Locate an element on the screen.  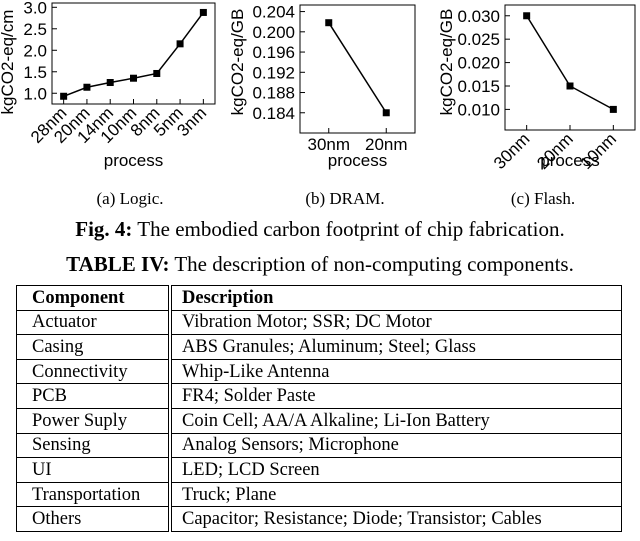
table-cell: FR4; Solder Paste is located at coordinates (395, 396).